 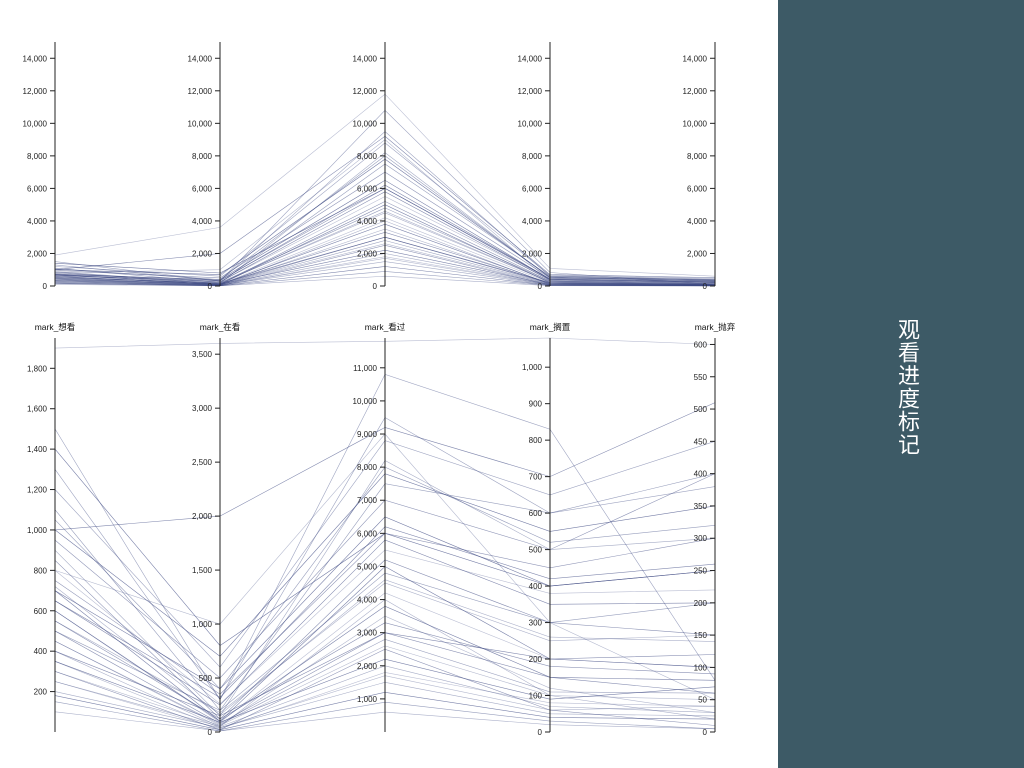 I want to click on axis-4: 0 2,000 4,000 6,000 8,000 10,000 12,000 14,000, so click(x=534, y=166).